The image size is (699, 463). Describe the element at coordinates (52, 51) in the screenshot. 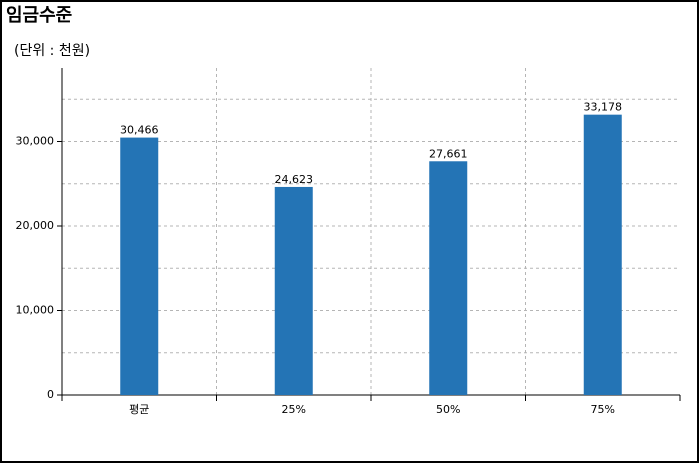

I see `chart-subtitle: (단위 : 천원)` at that location.